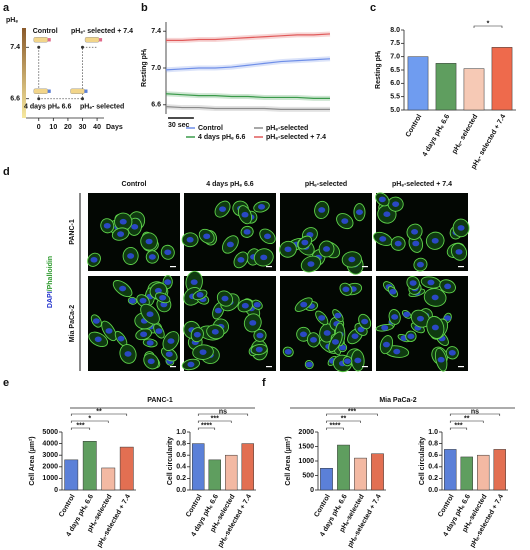 The height and width of the screenshot is (550, 530). I want to click on y-tick-label: 0.8, so click(433, 443).